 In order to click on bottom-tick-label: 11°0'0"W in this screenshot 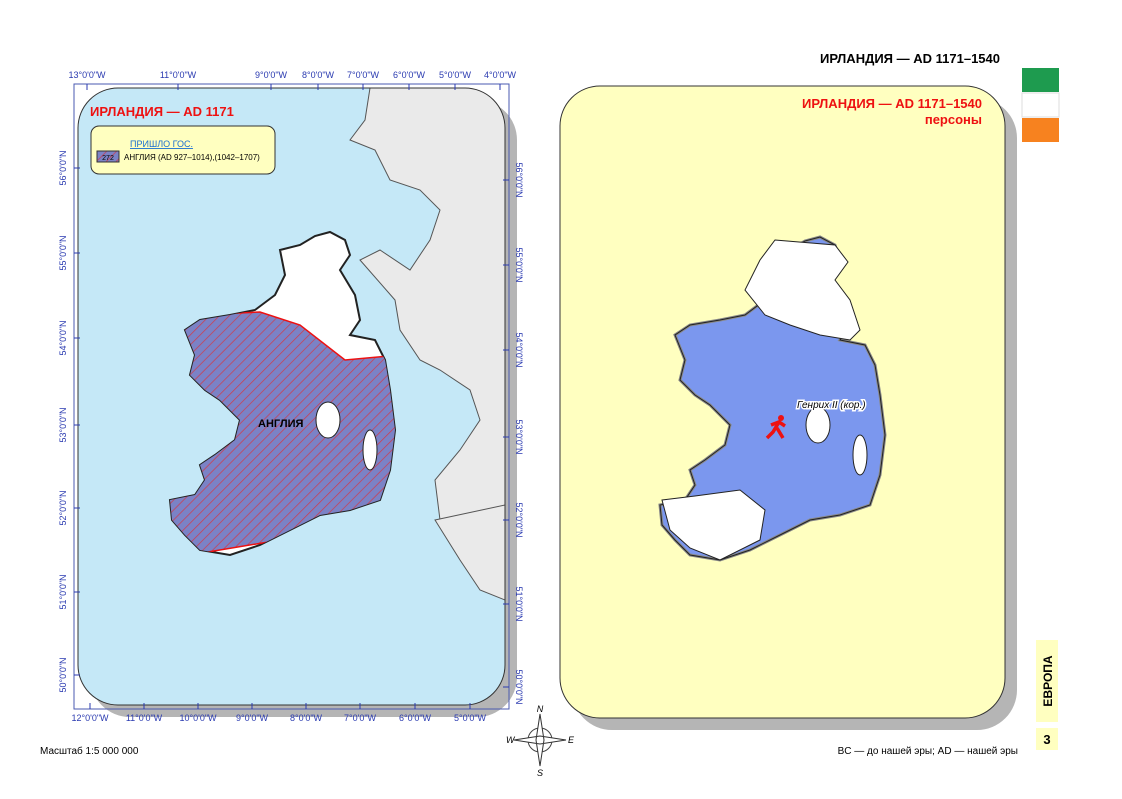, I will do `click(144, 718)`.